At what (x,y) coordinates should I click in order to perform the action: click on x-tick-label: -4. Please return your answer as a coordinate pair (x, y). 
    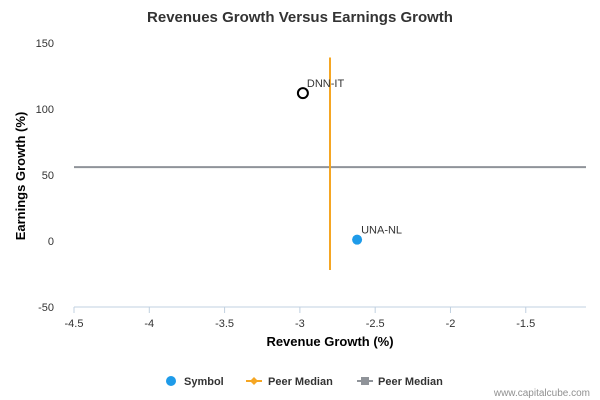
    Looking at the image, I should click on (149, 324).